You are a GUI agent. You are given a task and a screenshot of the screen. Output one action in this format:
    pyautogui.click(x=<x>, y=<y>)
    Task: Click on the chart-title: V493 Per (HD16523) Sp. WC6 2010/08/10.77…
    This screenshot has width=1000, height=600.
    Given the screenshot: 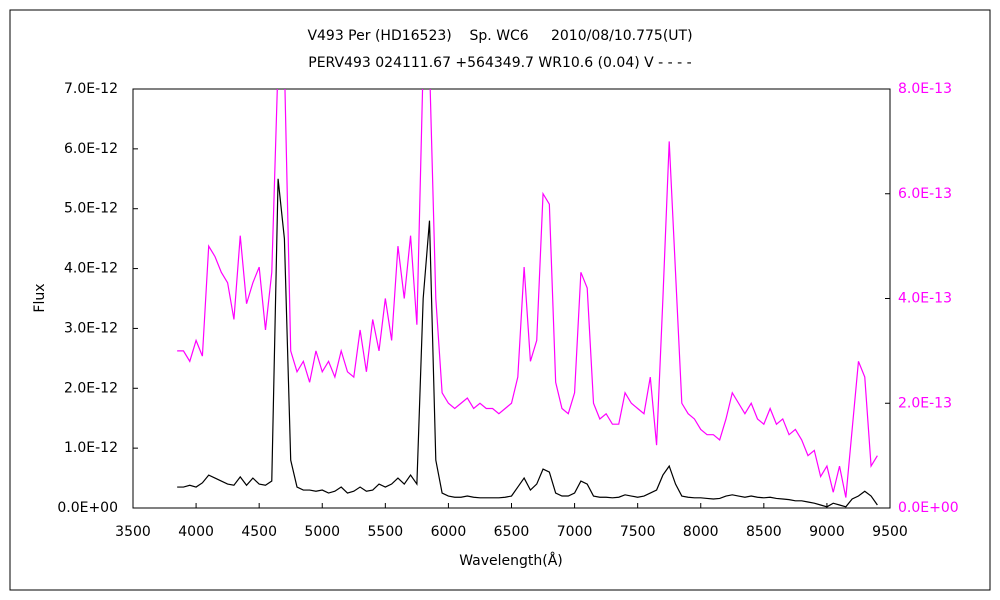 What is the action you would take?
    pyautogui.click(x=499, y=36)
    